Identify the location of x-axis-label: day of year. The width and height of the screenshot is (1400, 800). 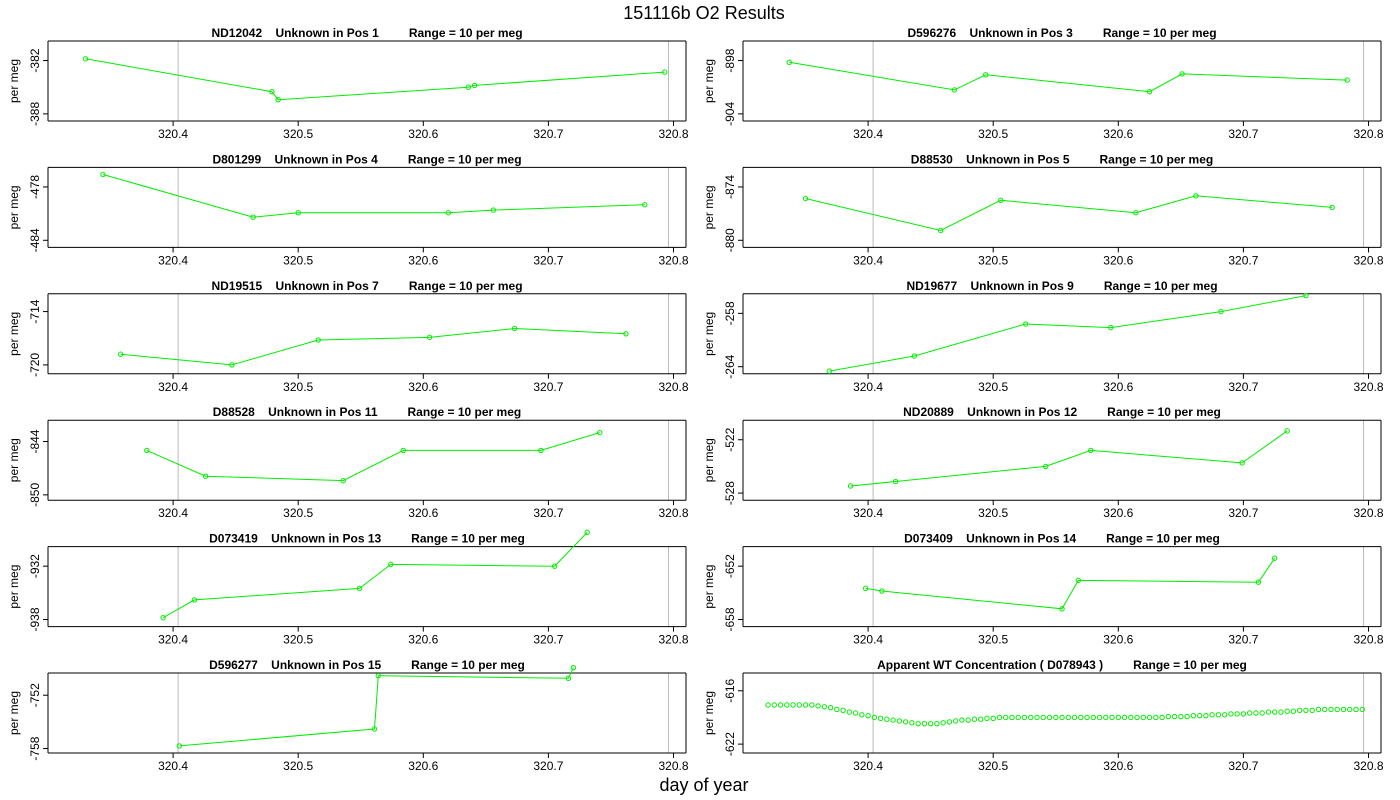
(703, 785).